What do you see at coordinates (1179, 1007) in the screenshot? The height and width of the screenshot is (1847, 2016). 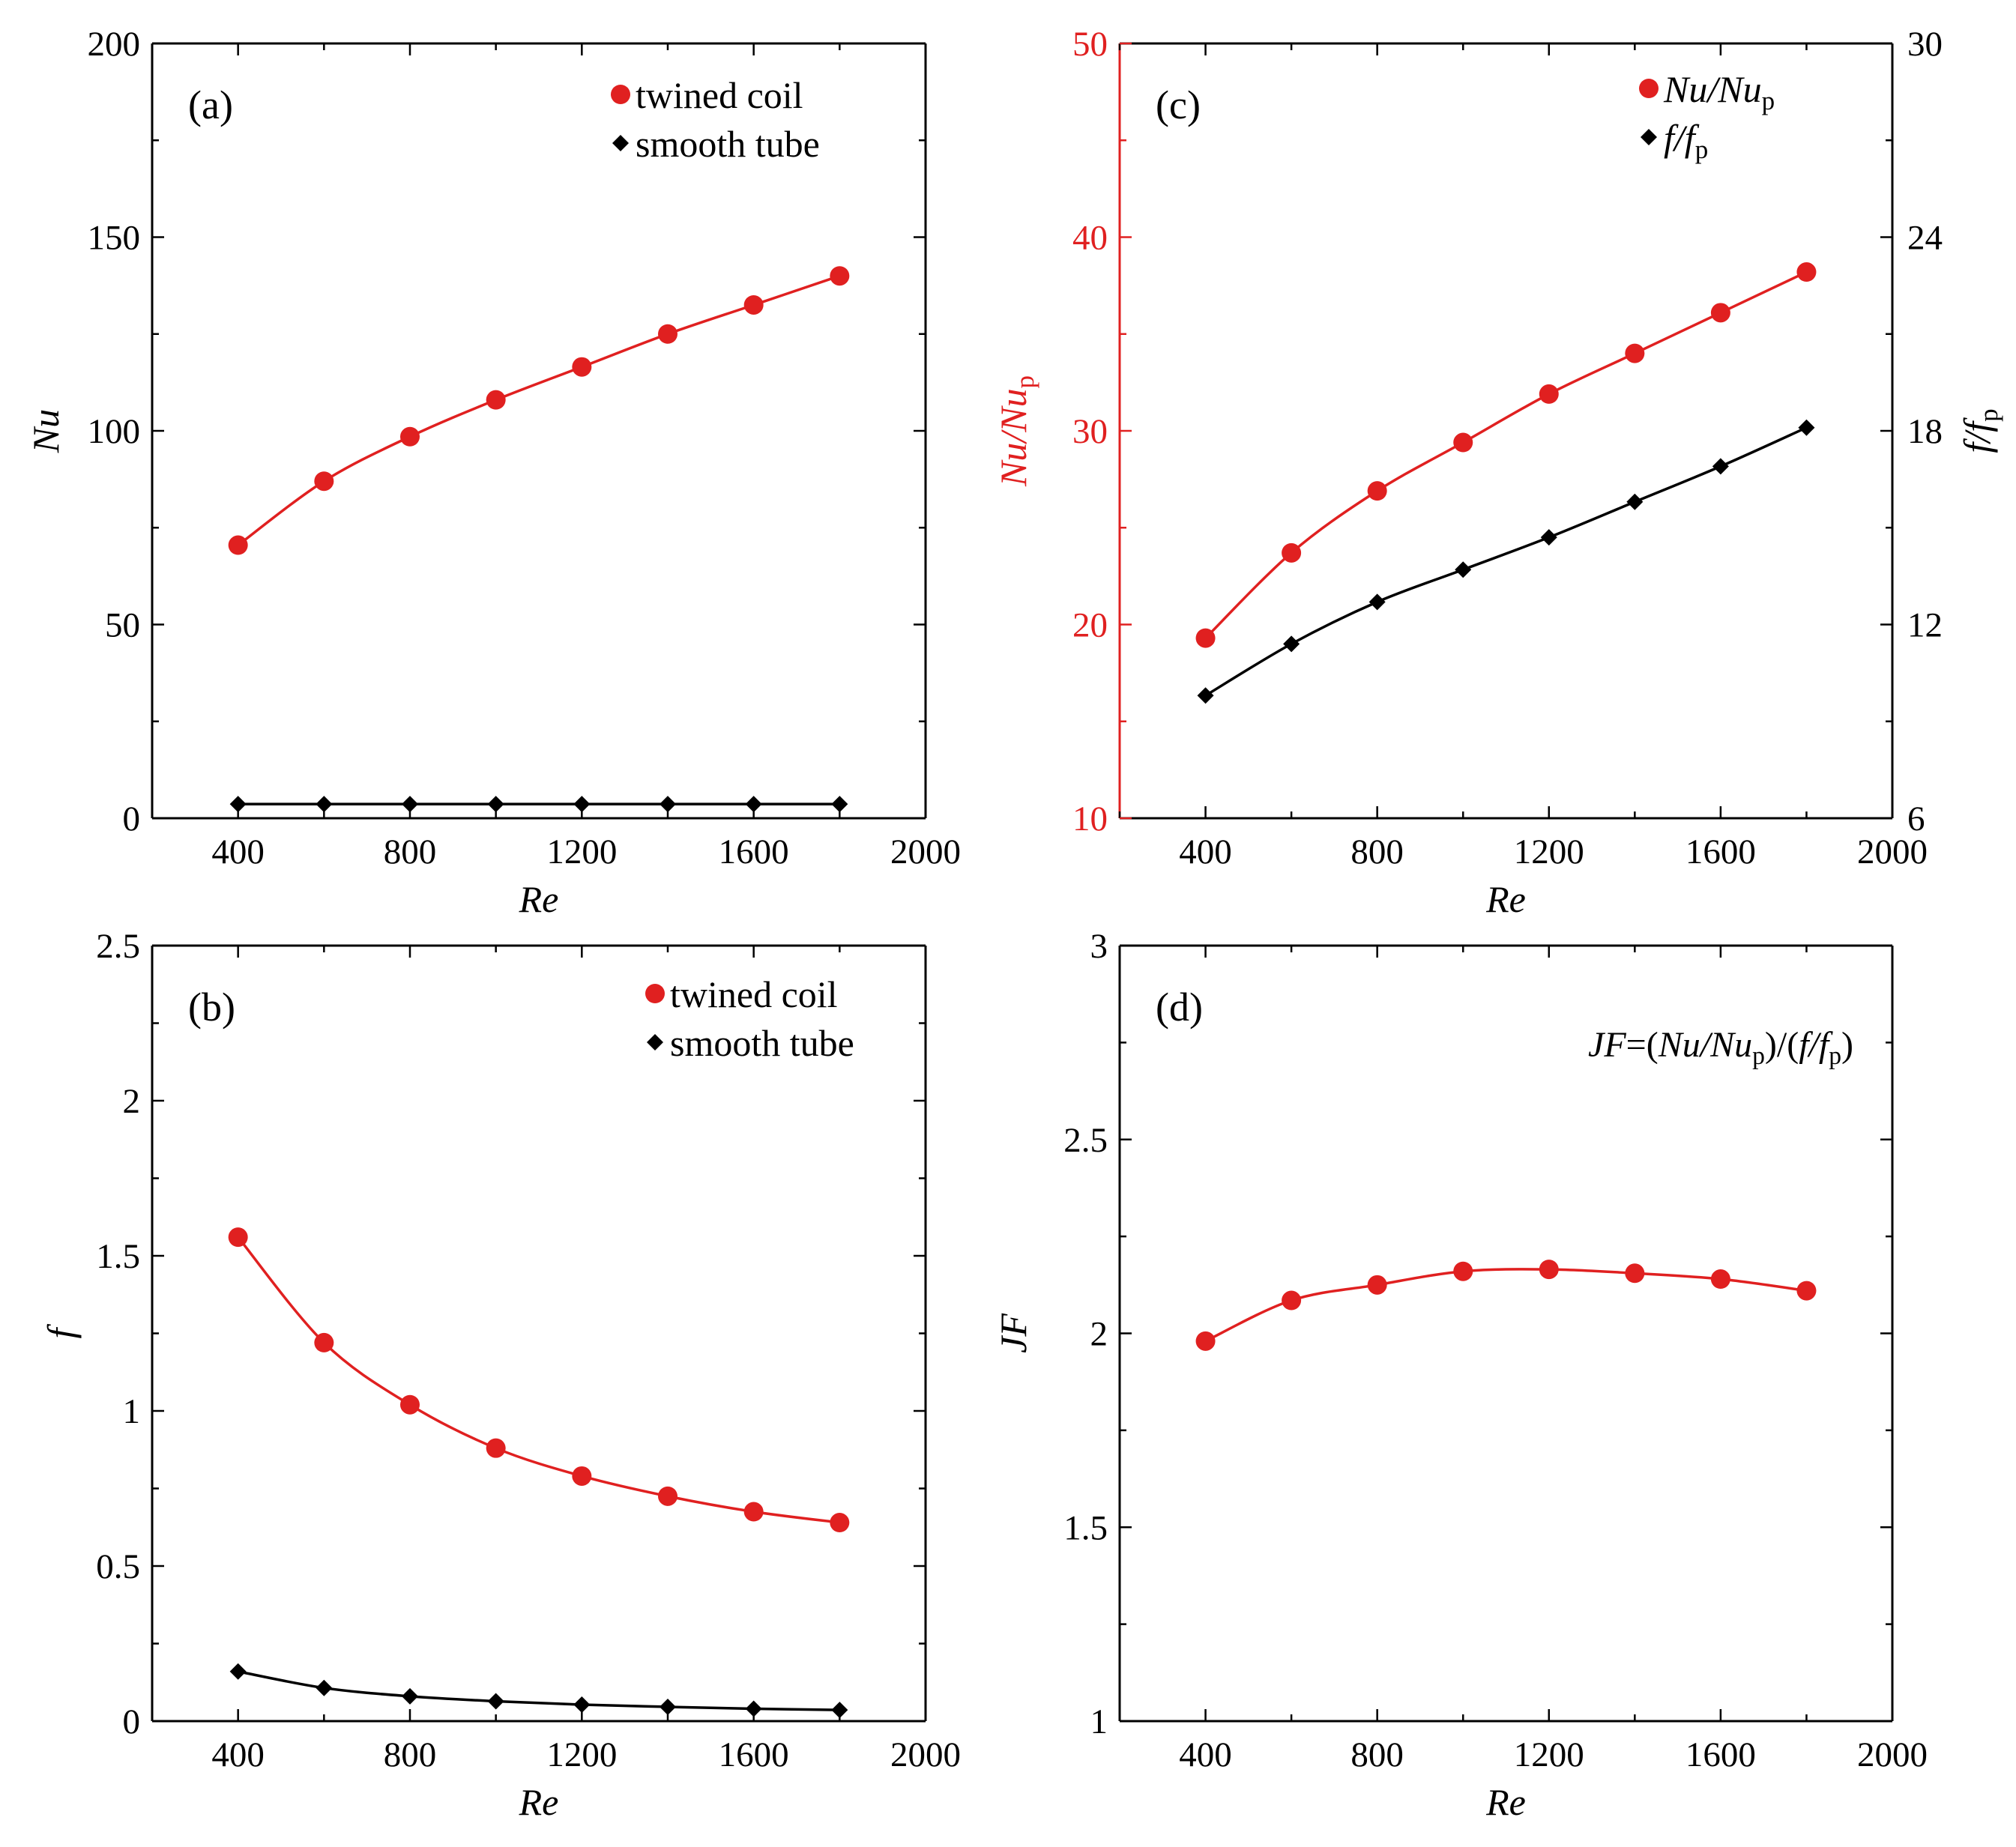 I see `panel-label: (d)` at bounding box center [1179, 1007].